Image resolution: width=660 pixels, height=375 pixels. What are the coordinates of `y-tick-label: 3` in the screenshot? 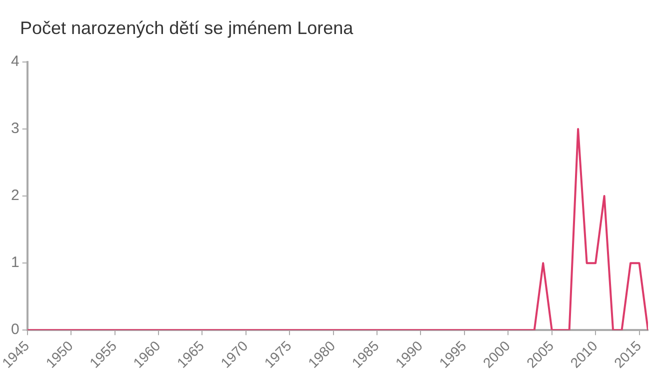 It's located at (15, 129).